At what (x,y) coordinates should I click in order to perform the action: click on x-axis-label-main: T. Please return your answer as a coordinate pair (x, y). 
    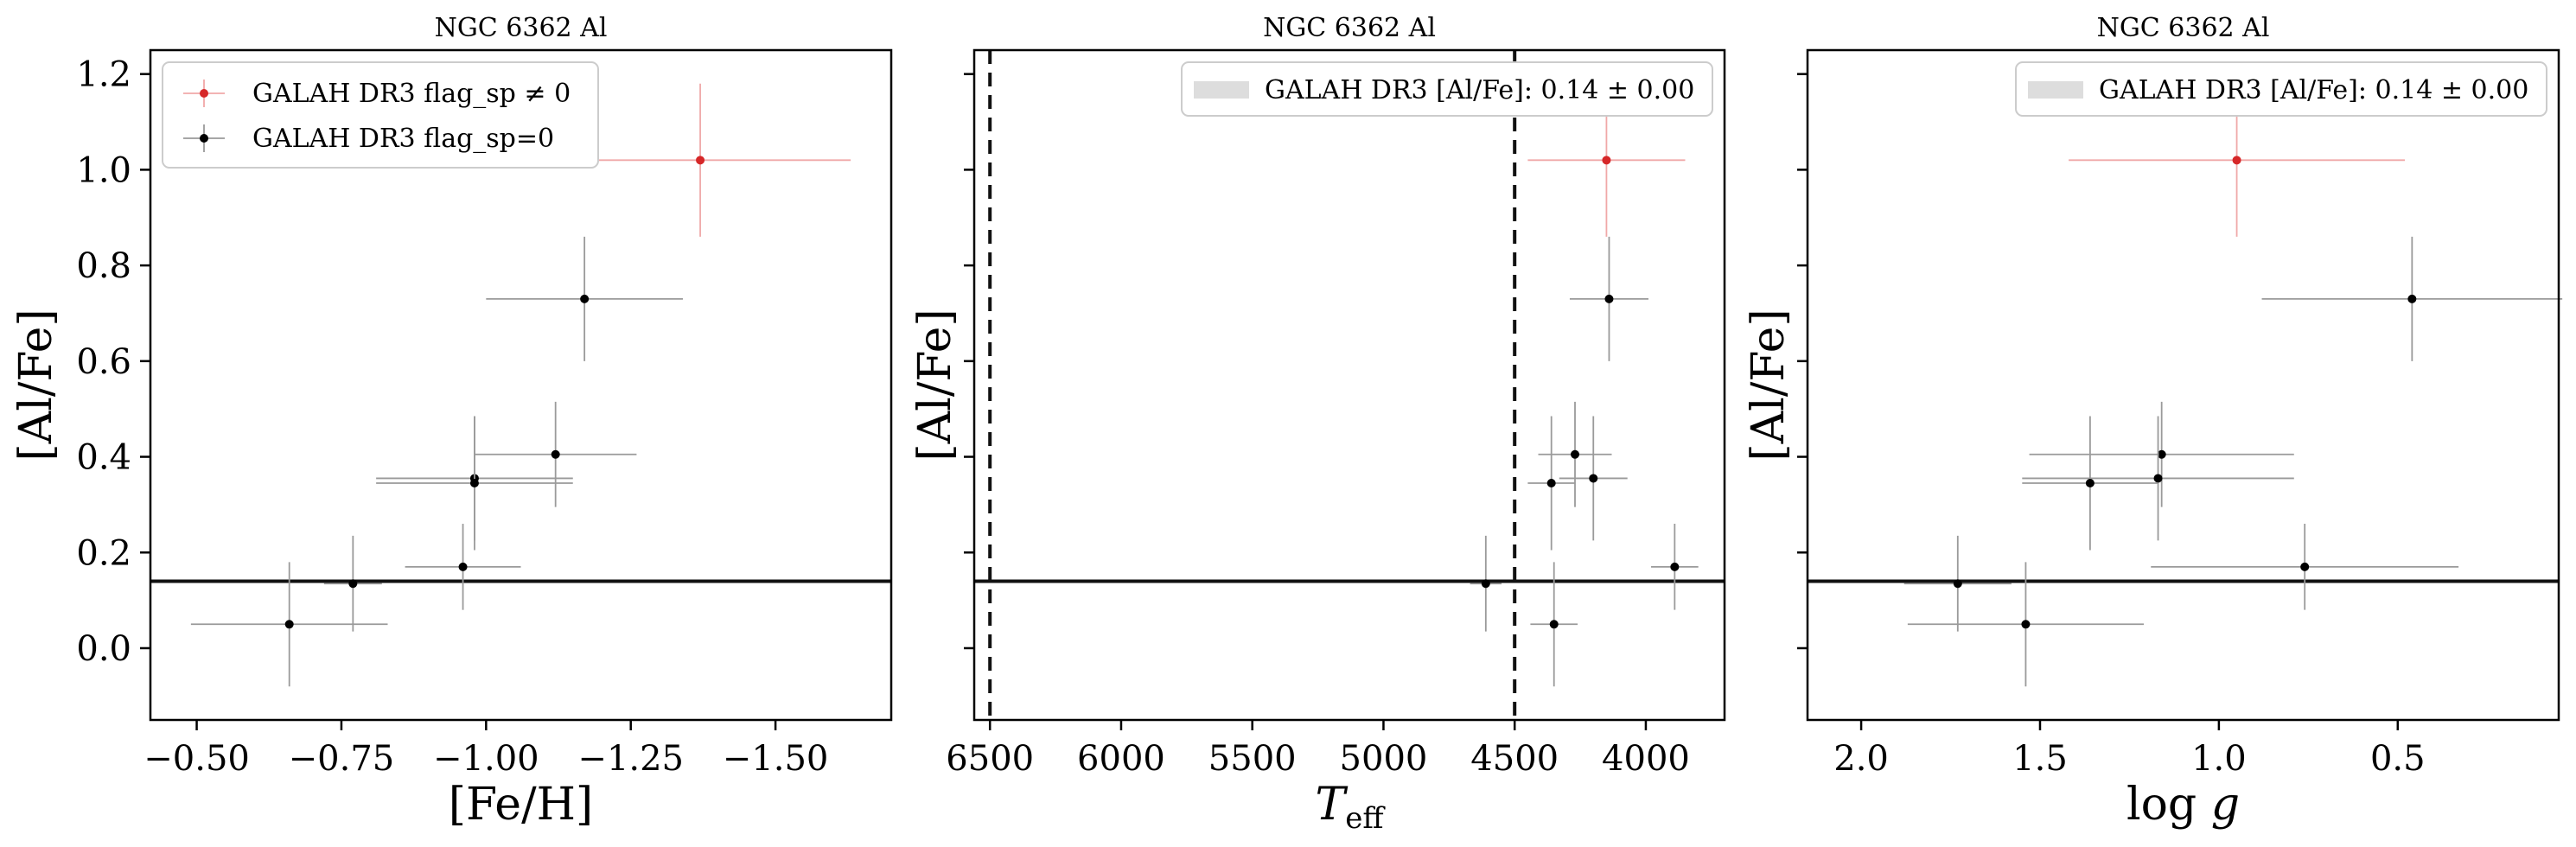
    Looking at the image, I should click on (1332, 805).